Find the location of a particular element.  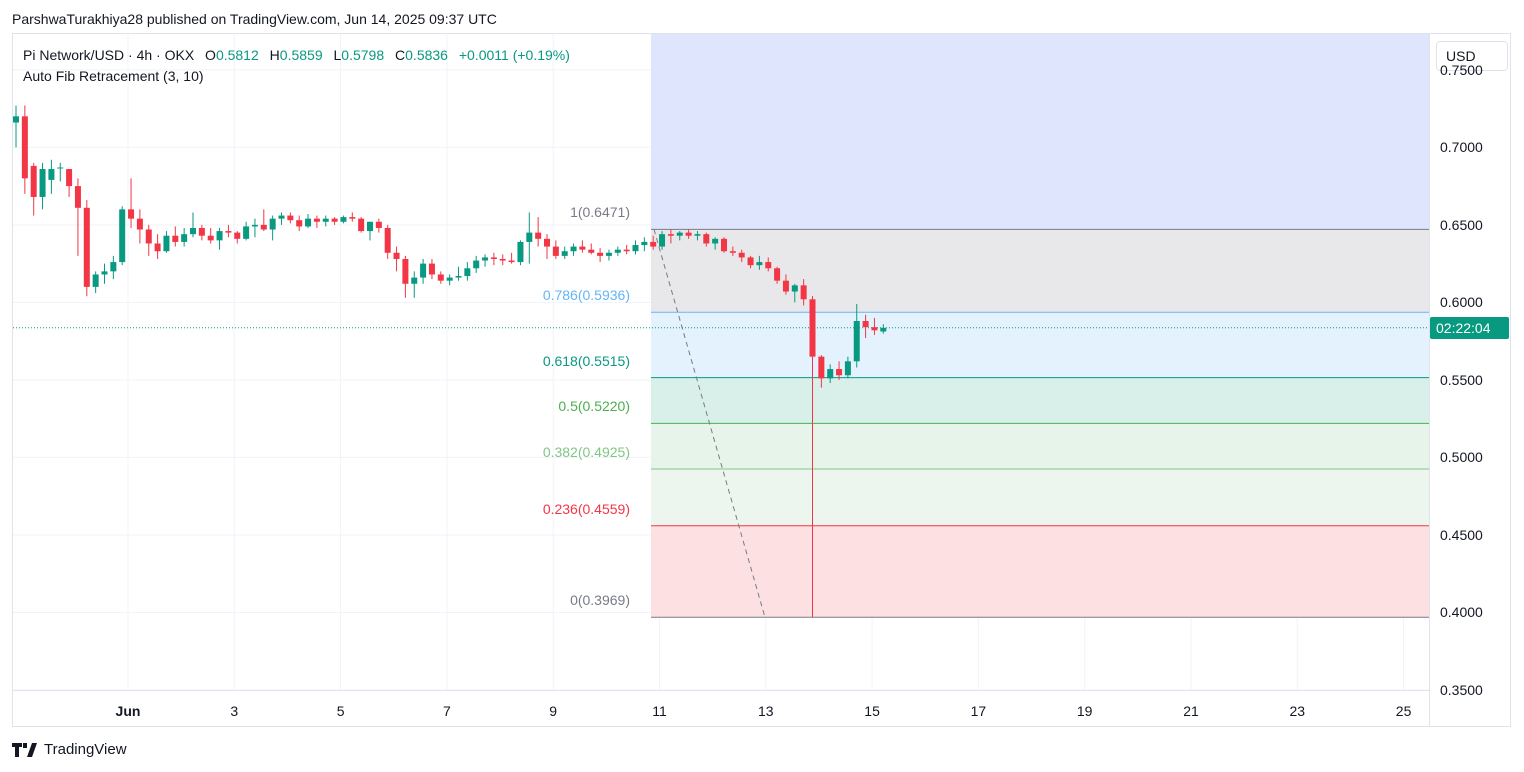

fib-level-label: 1(0.6471) is located at coordinates (600, 212).